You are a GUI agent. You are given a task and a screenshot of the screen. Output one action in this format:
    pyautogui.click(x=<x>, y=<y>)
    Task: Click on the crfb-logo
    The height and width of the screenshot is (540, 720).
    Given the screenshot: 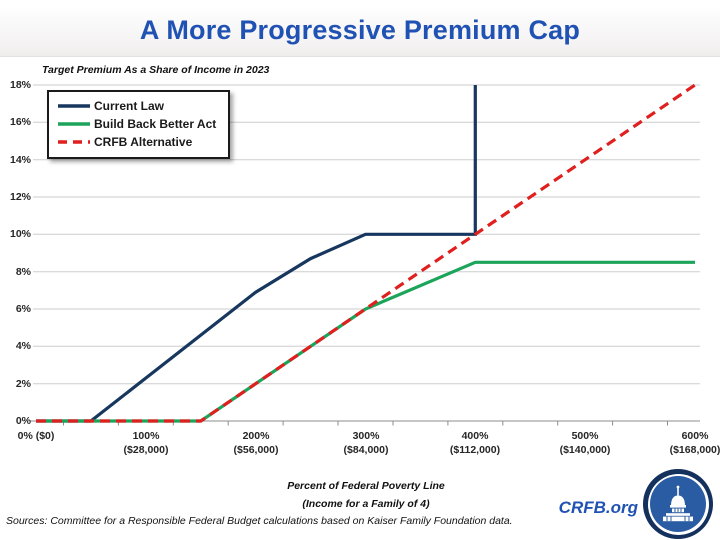 What is the action you would take?
    pyautogui.click(x=678, y=504)
    